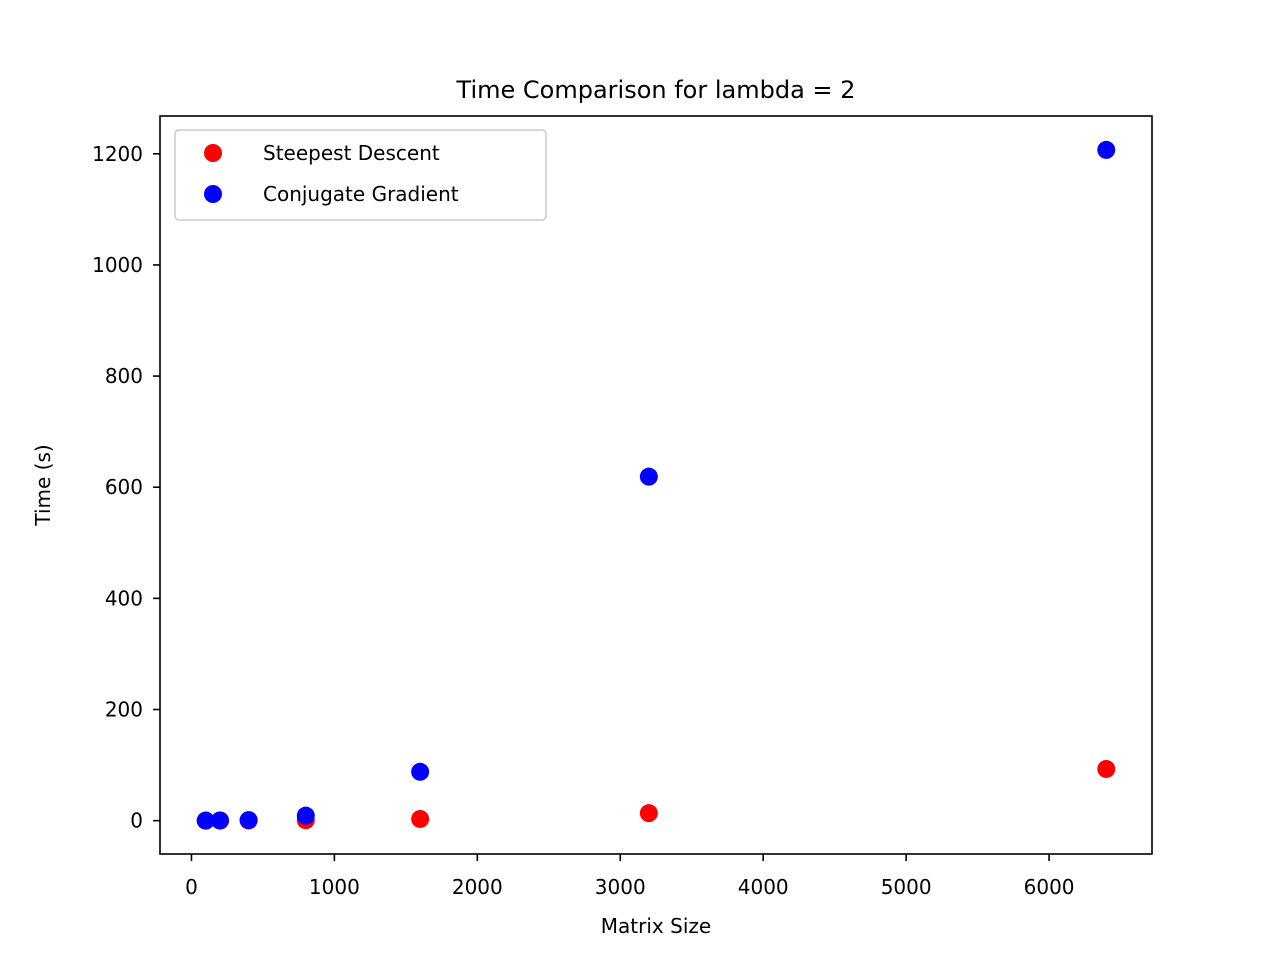  Describe the element at coordinates (191, 887) in the screenshot. I see `x-tick-label: 0` at that location.